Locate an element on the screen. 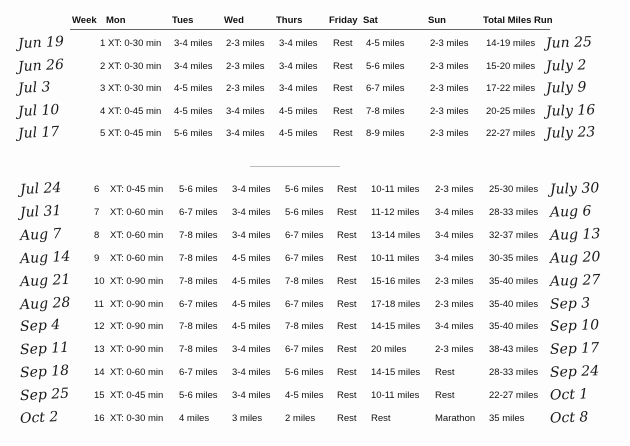 The width and height of the screenshot is (630, 446). week-number: 7 is located at coordinates (97, 212).